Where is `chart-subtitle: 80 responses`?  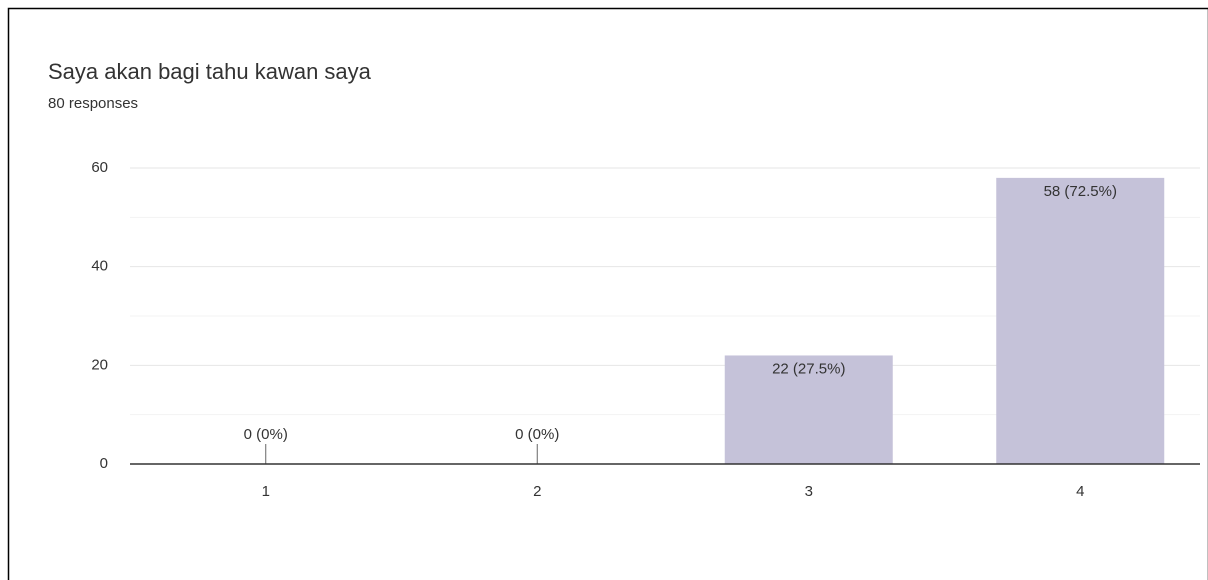 chart-subtitle: 80 responses is located at coordinates (93, 103).